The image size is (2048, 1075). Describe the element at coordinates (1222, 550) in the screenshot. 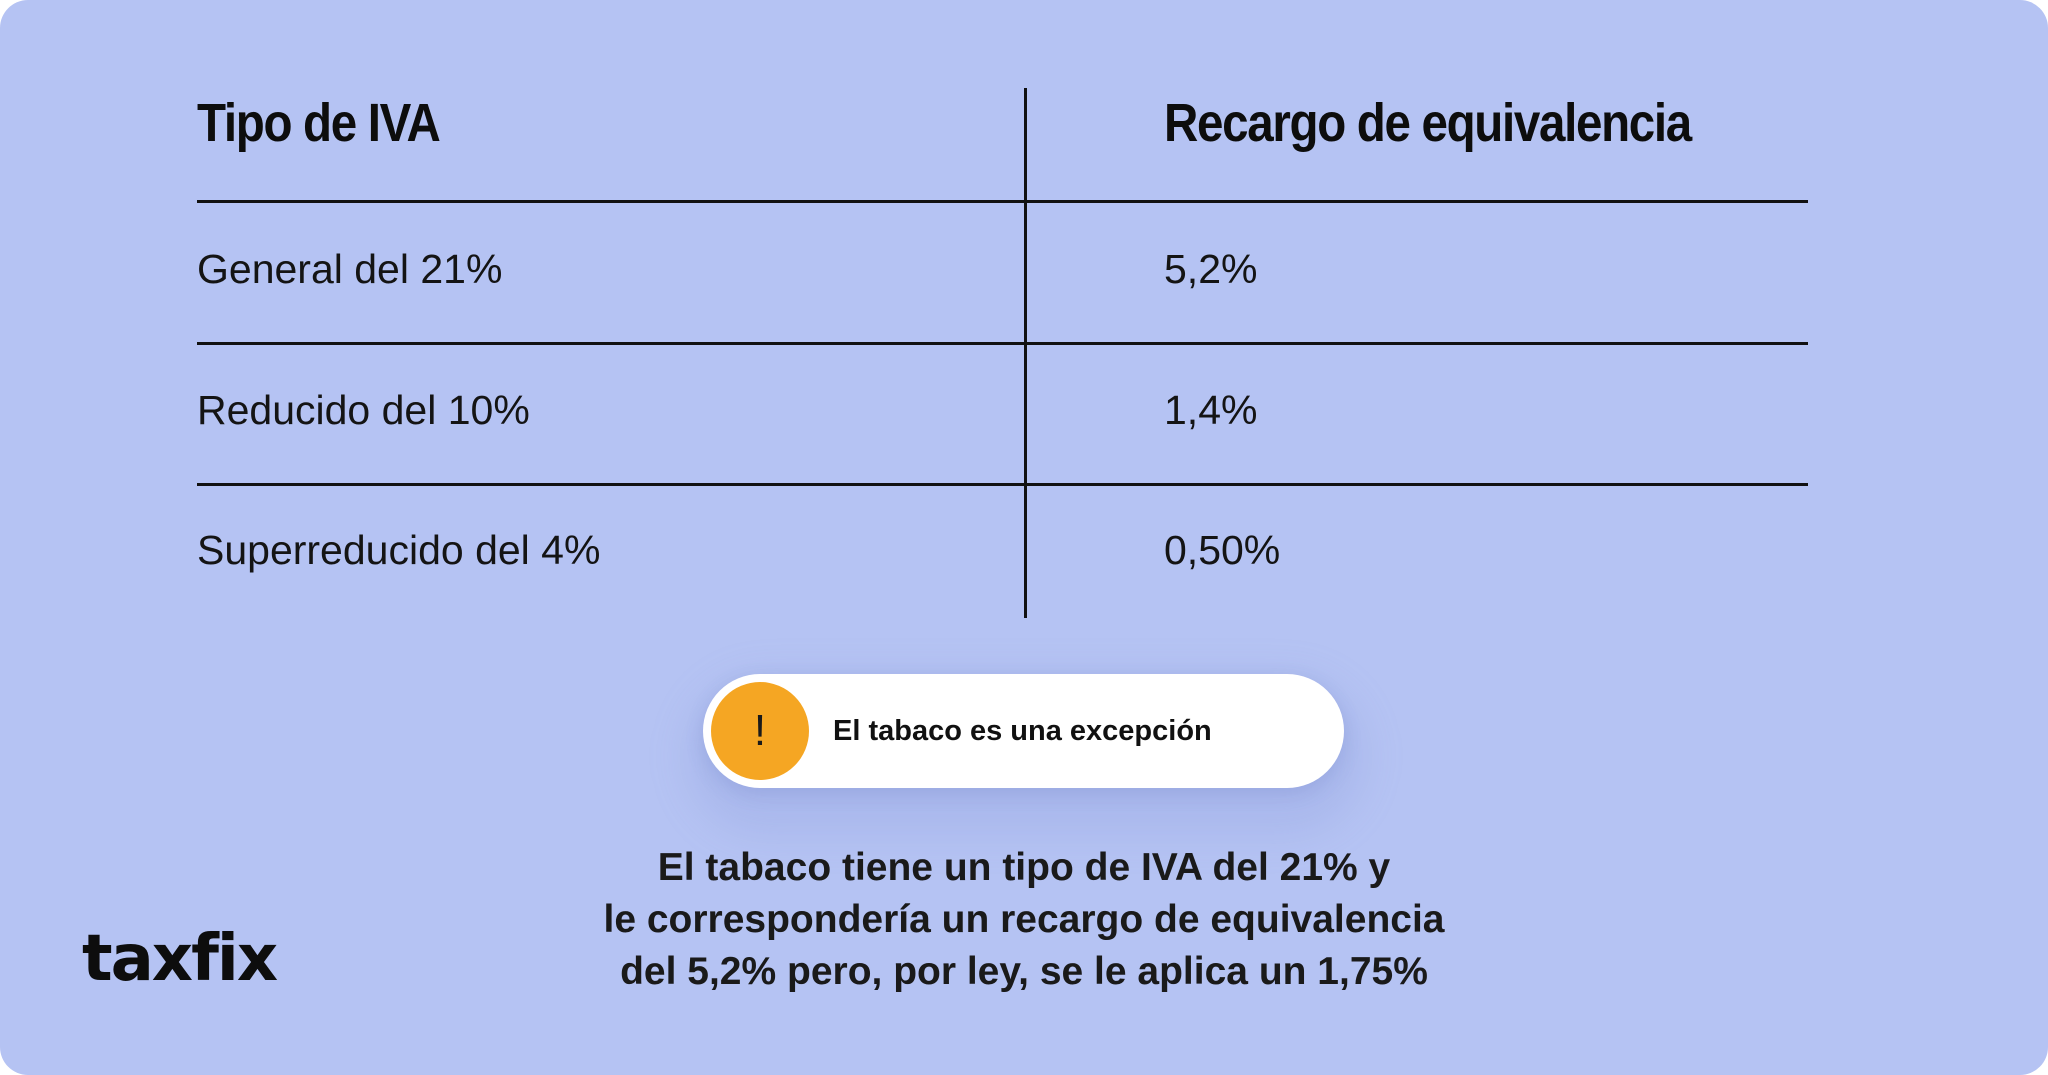

I see `cell-recargo: 0,50%` at that location.